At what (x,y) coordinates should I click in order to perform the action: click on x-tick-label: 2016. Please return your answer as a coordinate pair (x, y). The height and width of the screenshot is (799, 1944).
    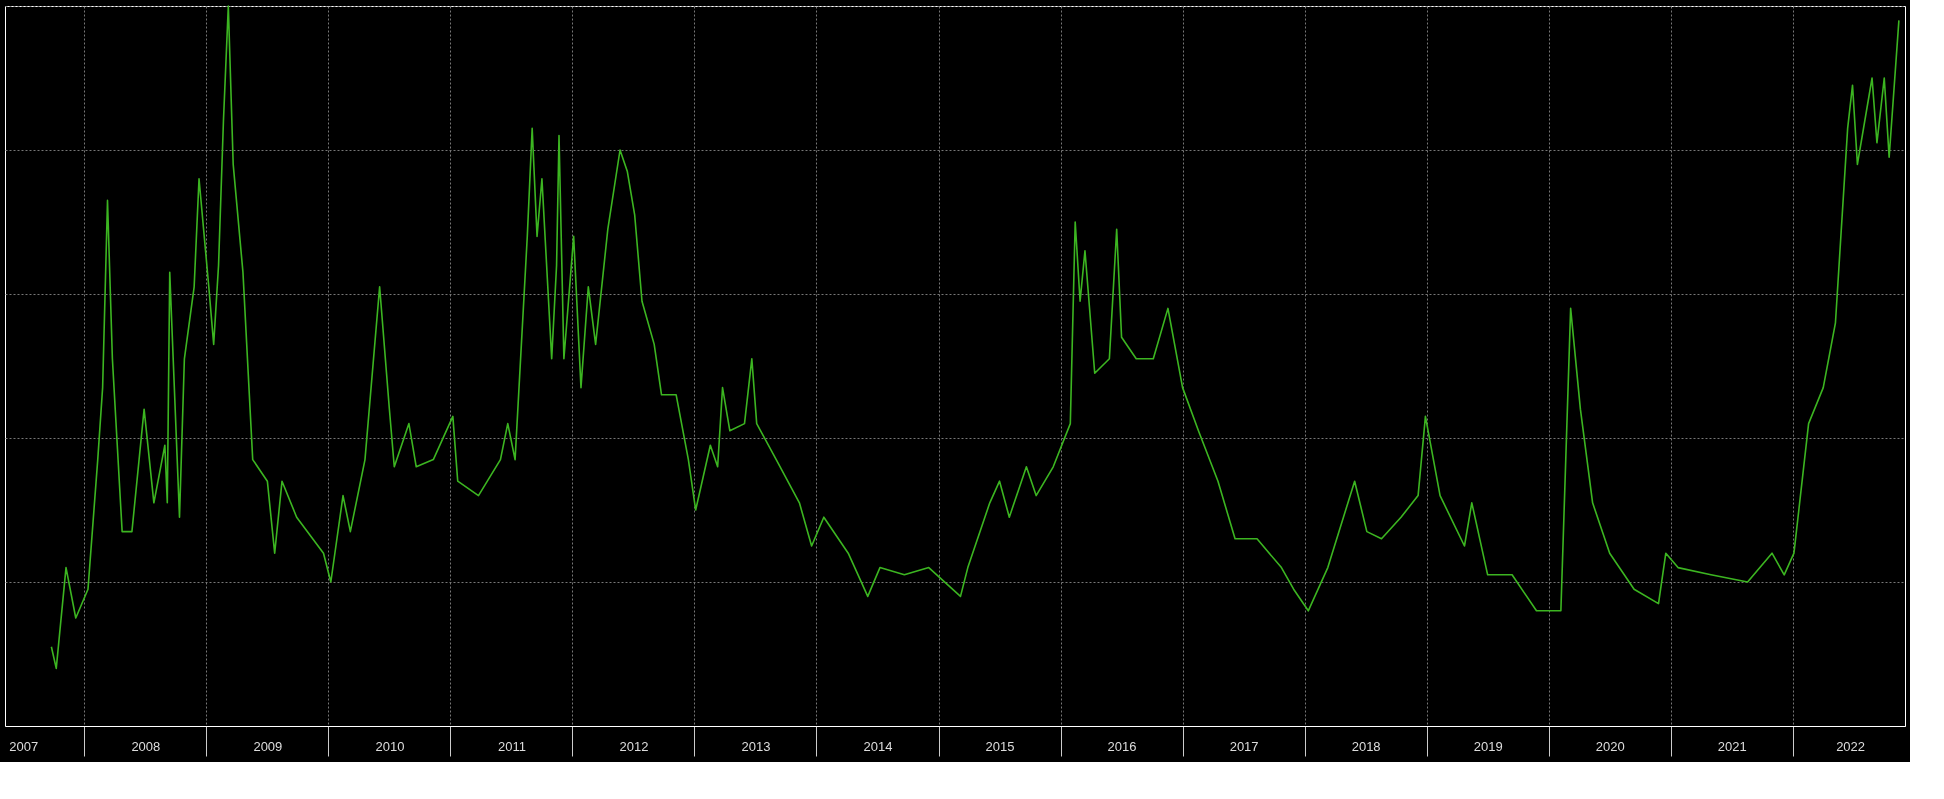
    Looking at the image, I should click on (1122, 746).